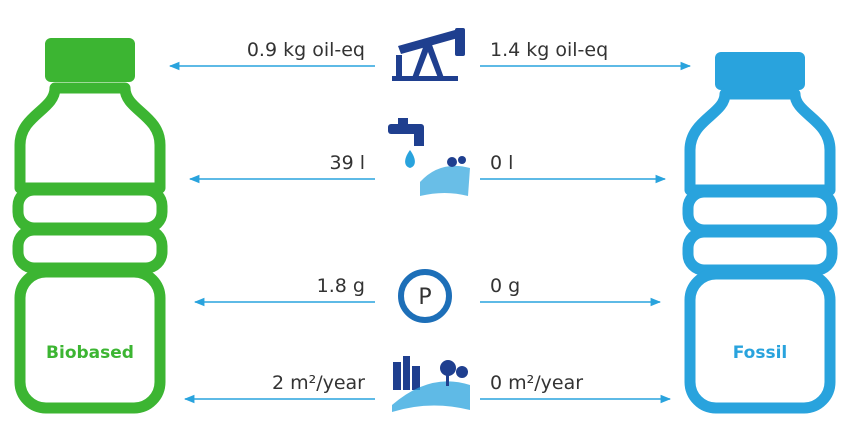 The image size is (849, 423). Describe the element at coordinates (429, 157) in the screenshot. I see `water-tap-icon` at that location.